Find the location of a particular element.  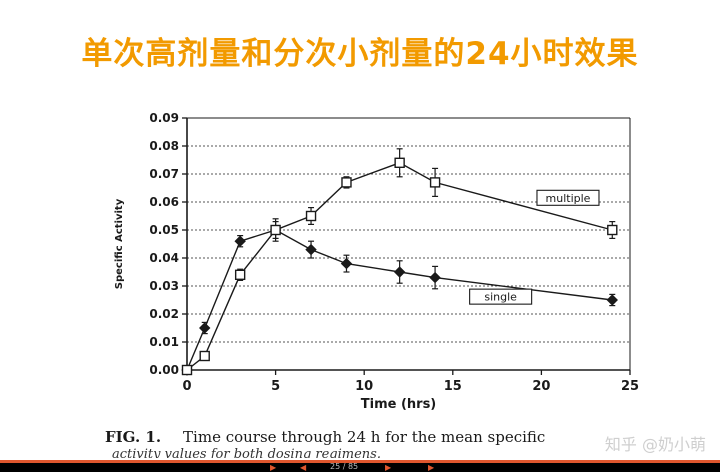

y-tick-label: 0.02 is located at coordinates (164, 314).